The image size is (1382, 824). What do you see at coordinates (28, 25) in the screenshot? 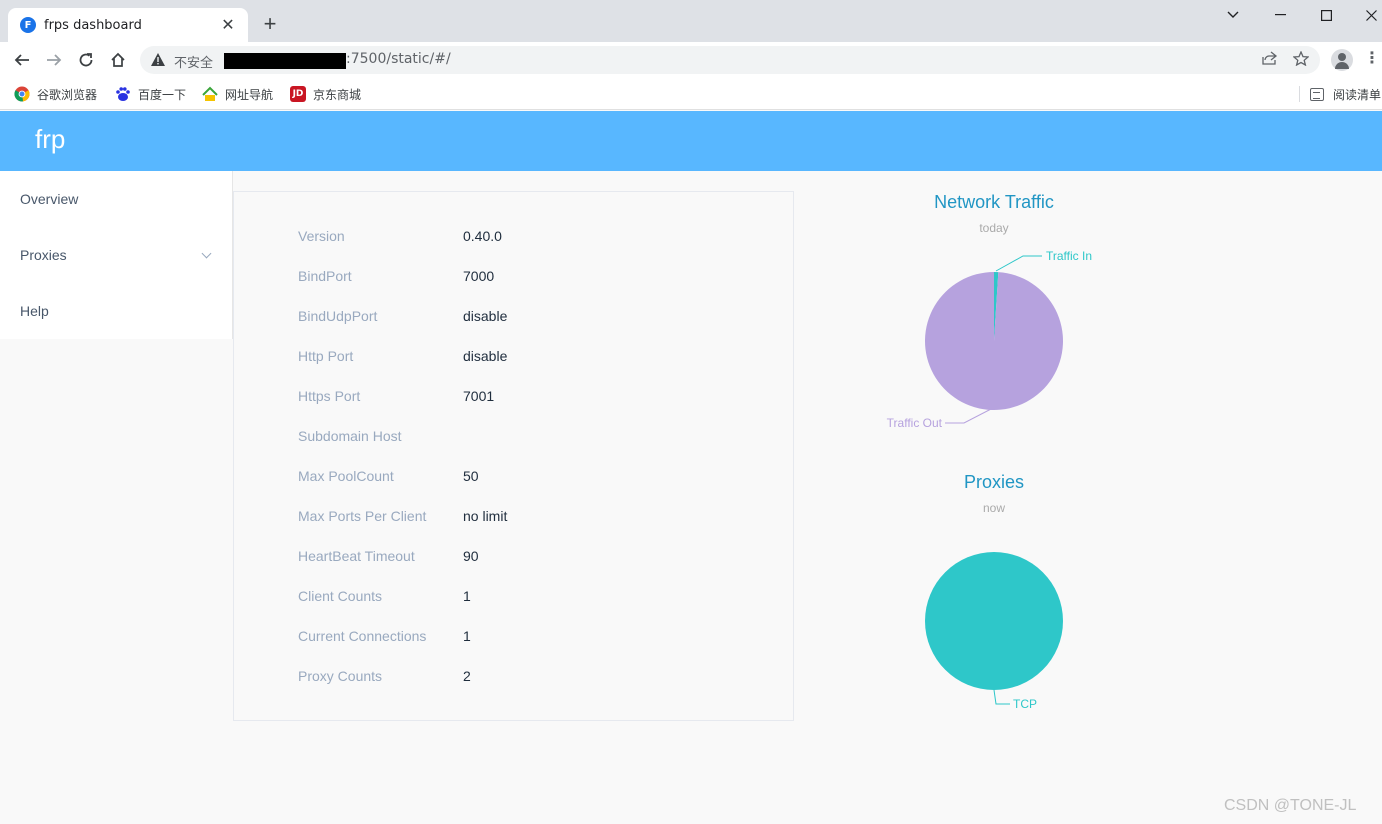
I see `frp-favicon-icon: F` at bounding box center [28, 25].